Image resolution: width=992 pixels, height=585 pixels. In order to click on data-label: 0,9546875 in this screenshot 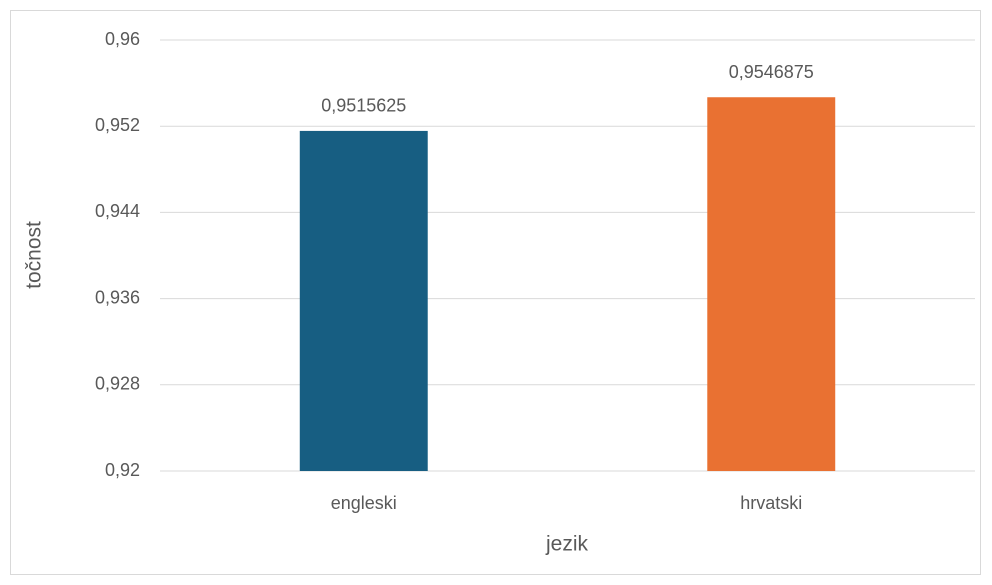, I will do `click(771, 72)`.